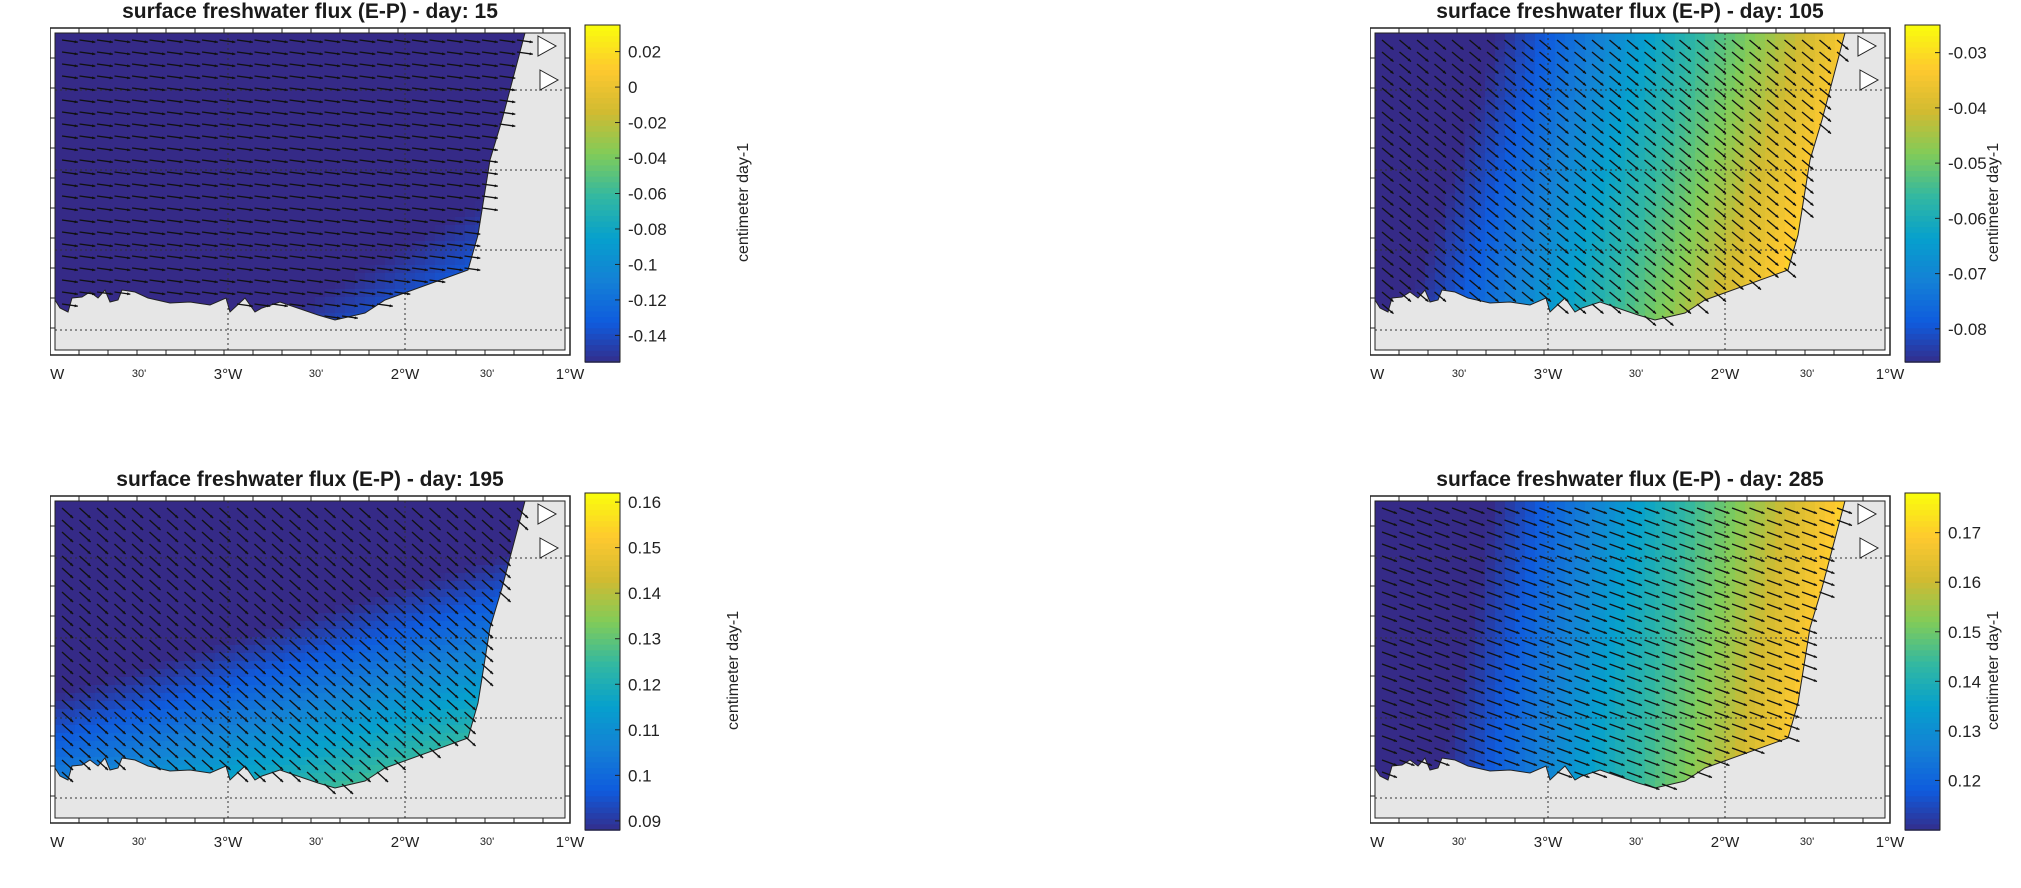 This screenshot has height=888, width=2021. What do you see at coordinates (642, 264) in the screenshot?
I see `colorbar-tick-label: -0.1` at bounding box center [642, 264].